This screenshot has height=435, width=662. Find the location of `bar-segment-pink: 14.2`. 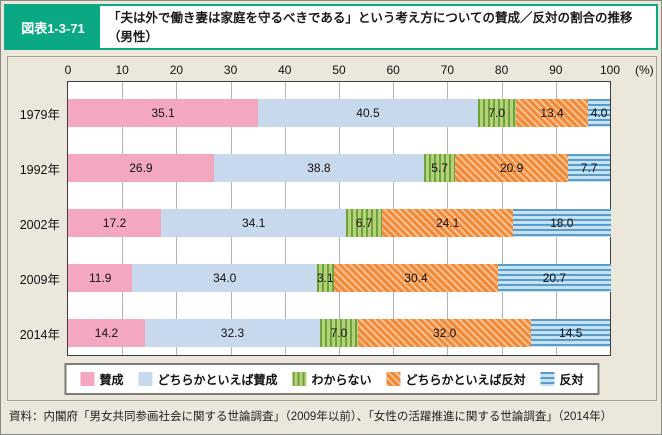

bar-segment-pink: 14.2 is located at coordinates (106, 333).